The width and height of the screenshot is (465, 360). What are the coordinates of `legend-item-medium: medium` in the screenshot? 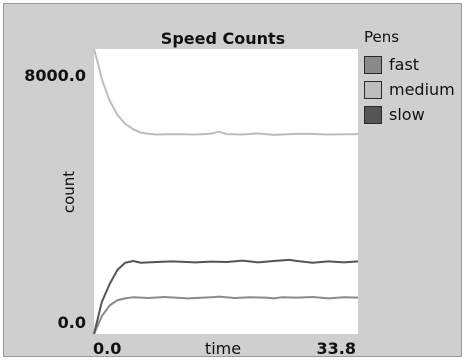 It's located at (409, 89).